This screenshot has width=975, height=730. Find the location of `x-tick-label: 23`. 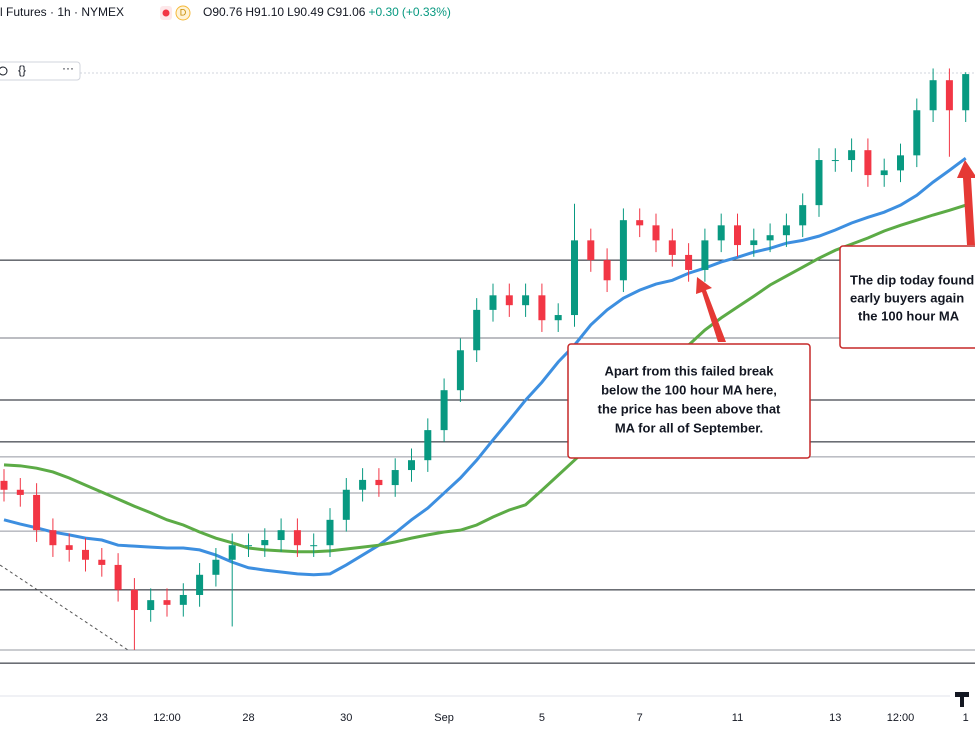

x-tick-label: 23 is located at coordinates (102, 718).